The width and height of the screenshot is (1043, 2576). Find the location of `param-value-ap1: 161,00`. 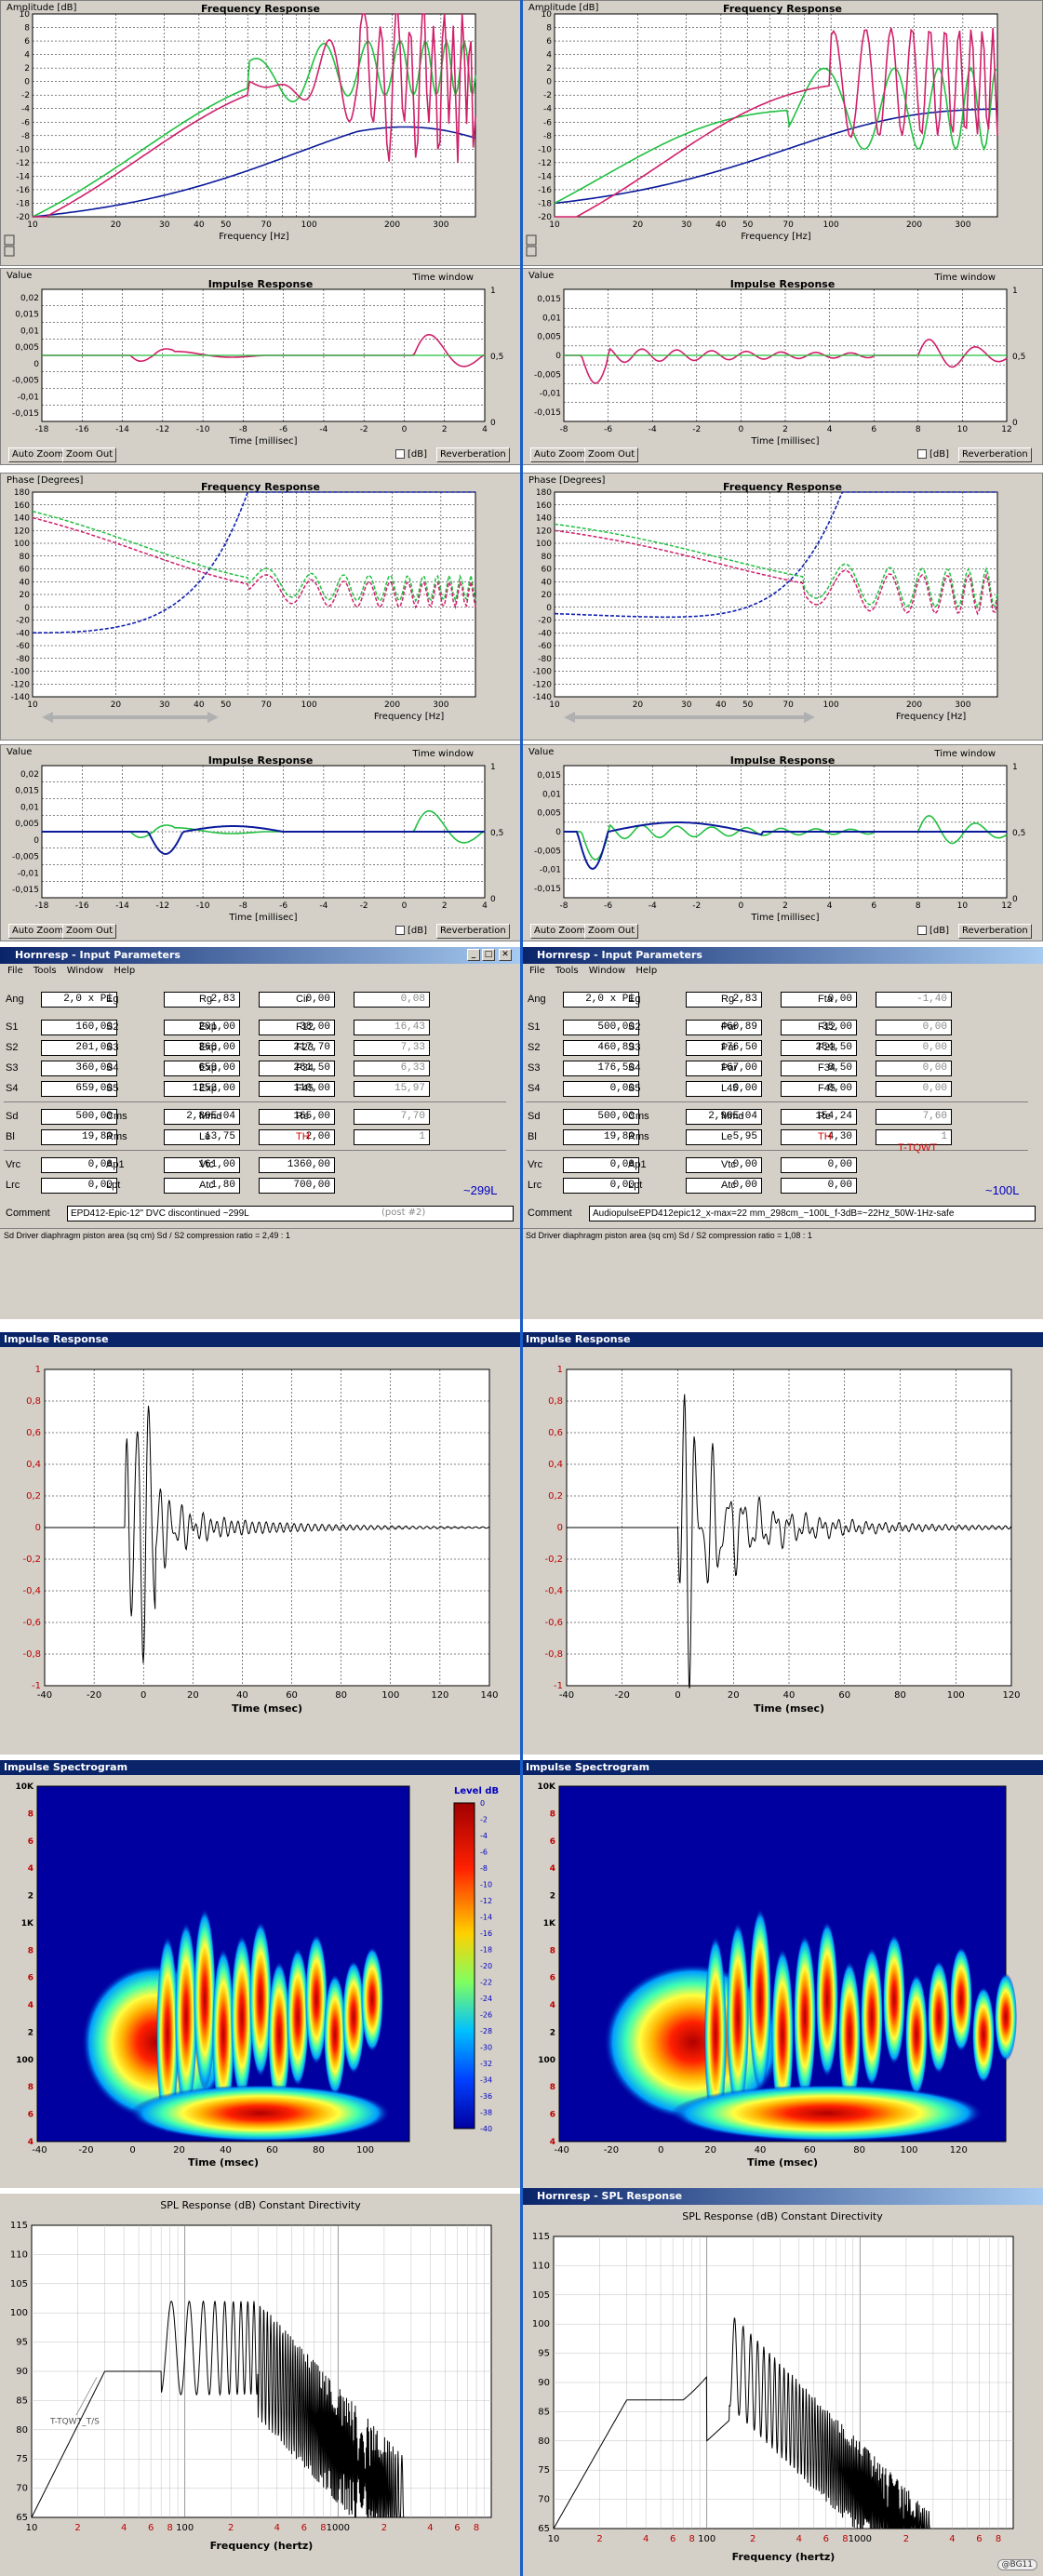

param-value-ap1: 161,00 is located at coordinates (202, 1165).